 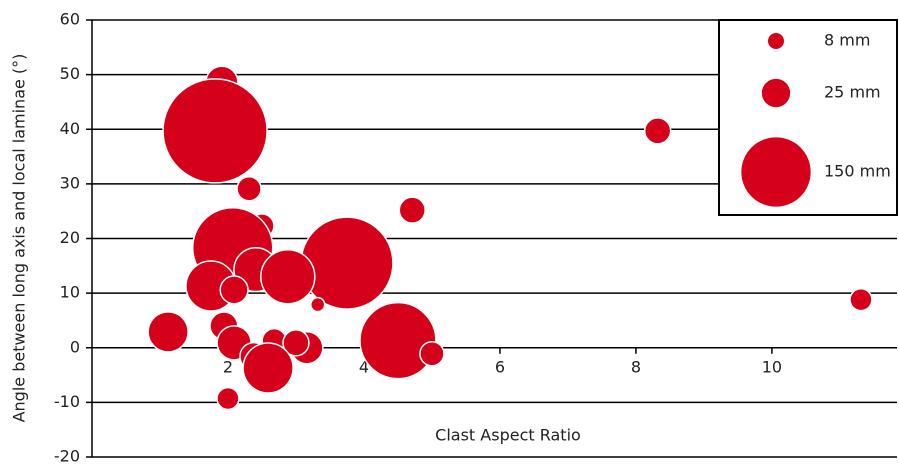 I want to click on x-tick-label: 10, so click(x=772, y=366).